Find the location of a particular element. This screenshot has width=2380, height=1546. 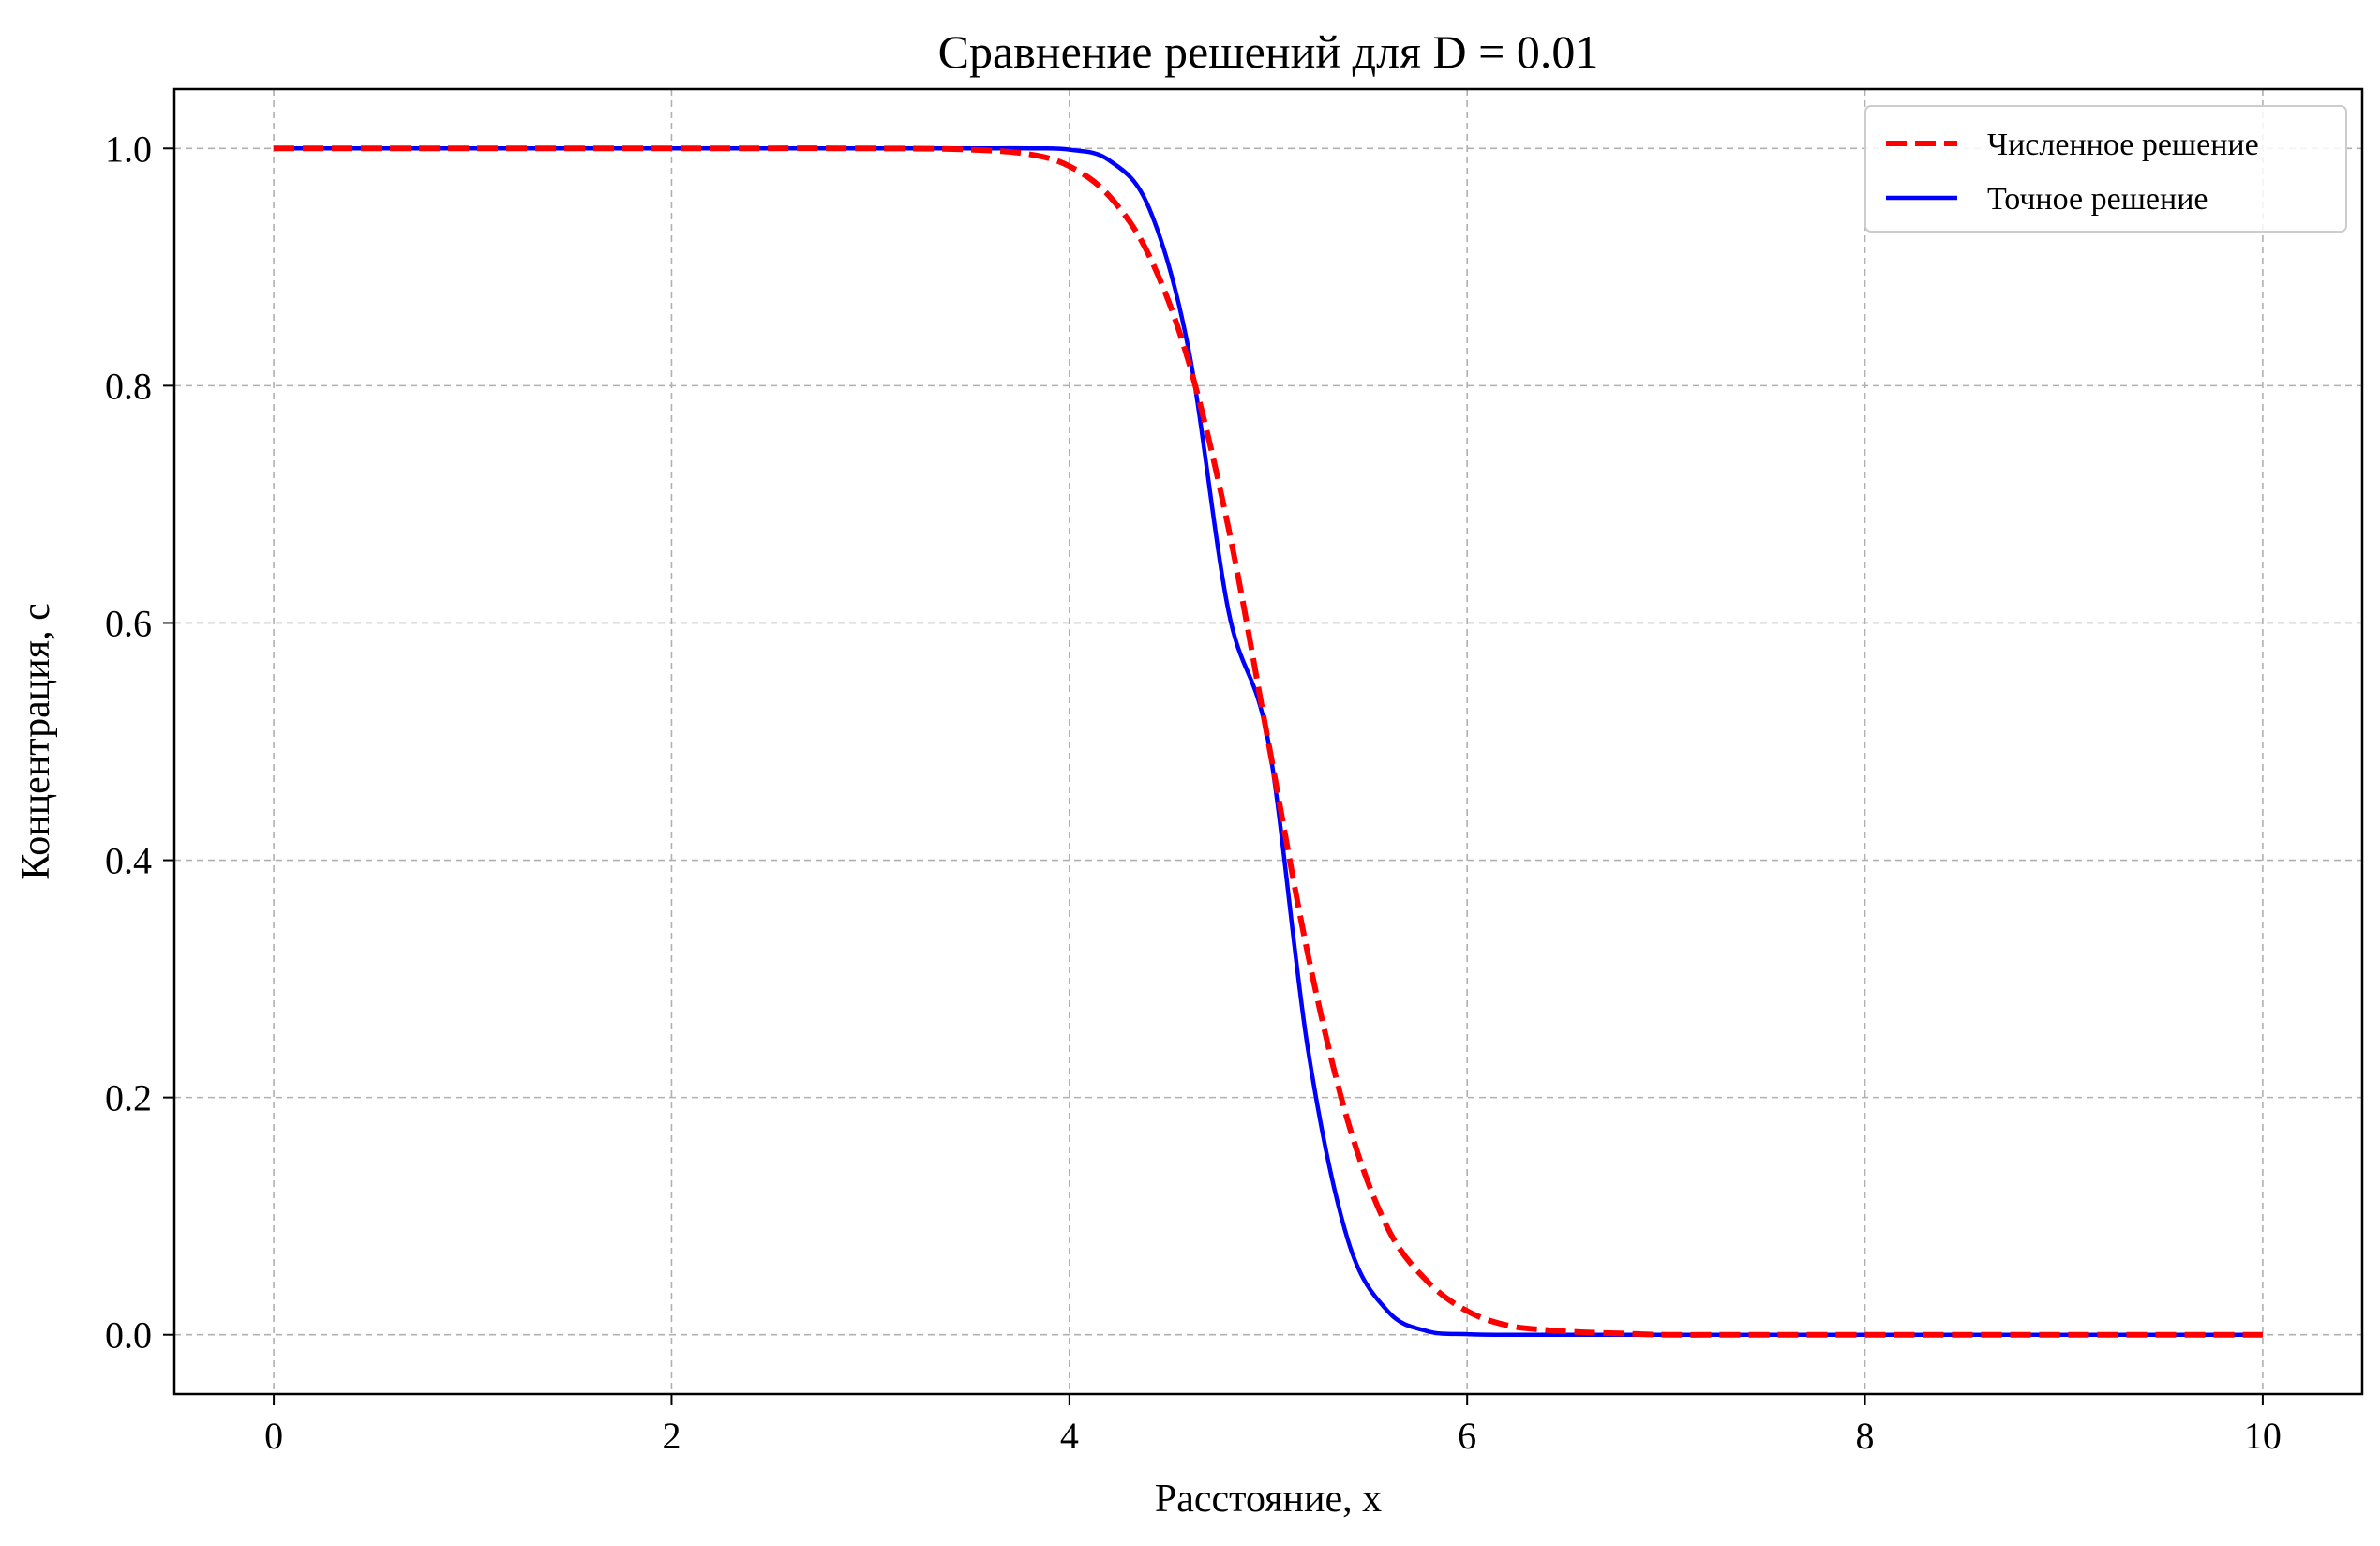

y-tick-label: 0.8 is located at coordinates (128, 386).